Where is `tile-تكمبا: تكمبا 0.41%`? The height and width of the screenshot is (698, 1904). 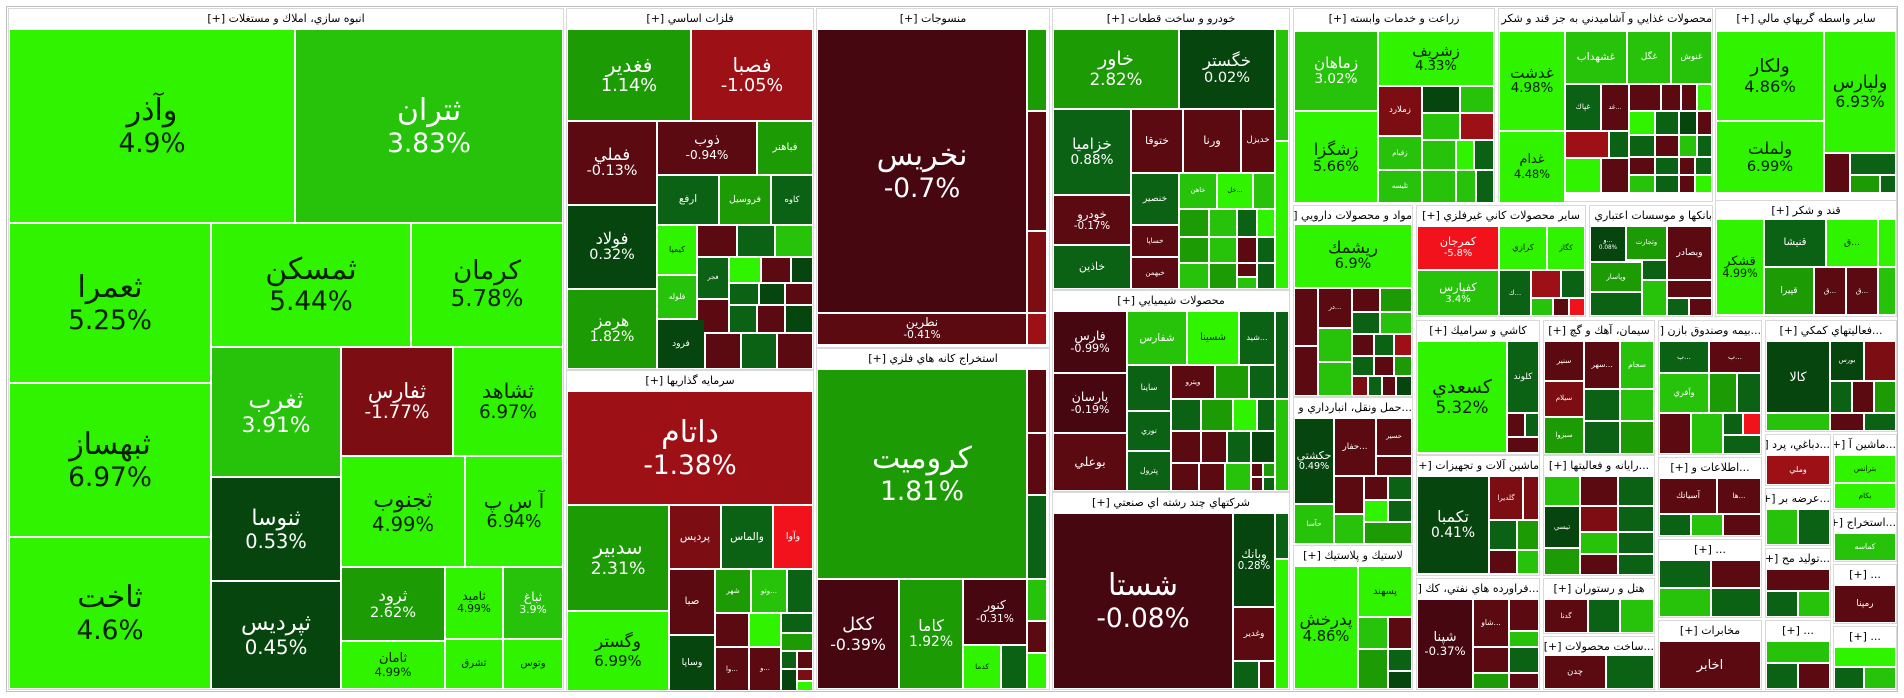 tile-تكمبا: تكمبا 0.41% is located at coordinates (1453, 525).